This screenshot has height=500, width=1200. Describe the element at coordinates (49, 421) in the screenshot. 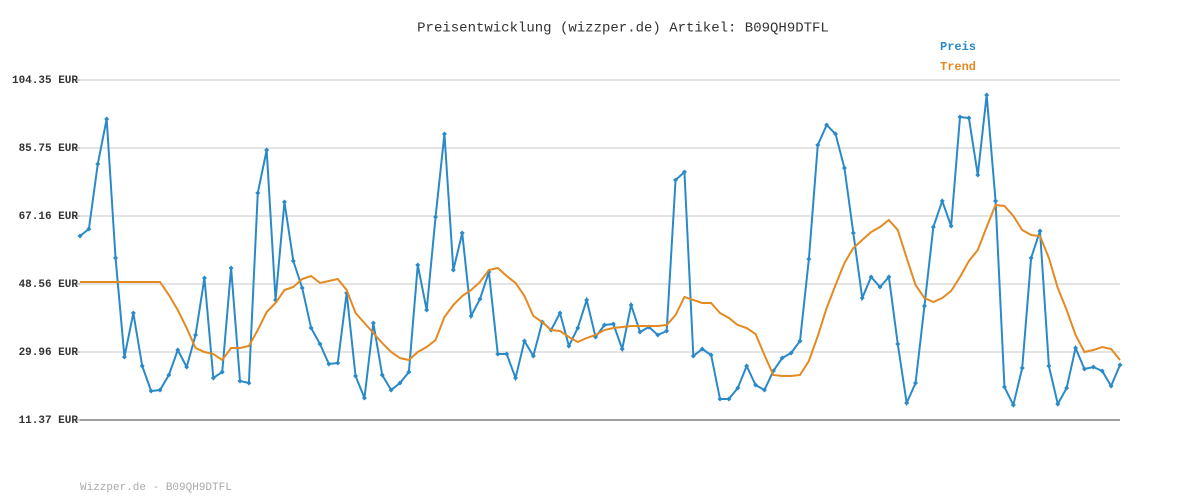

I see `y-tick-label: 11.37 EUR` at that location.